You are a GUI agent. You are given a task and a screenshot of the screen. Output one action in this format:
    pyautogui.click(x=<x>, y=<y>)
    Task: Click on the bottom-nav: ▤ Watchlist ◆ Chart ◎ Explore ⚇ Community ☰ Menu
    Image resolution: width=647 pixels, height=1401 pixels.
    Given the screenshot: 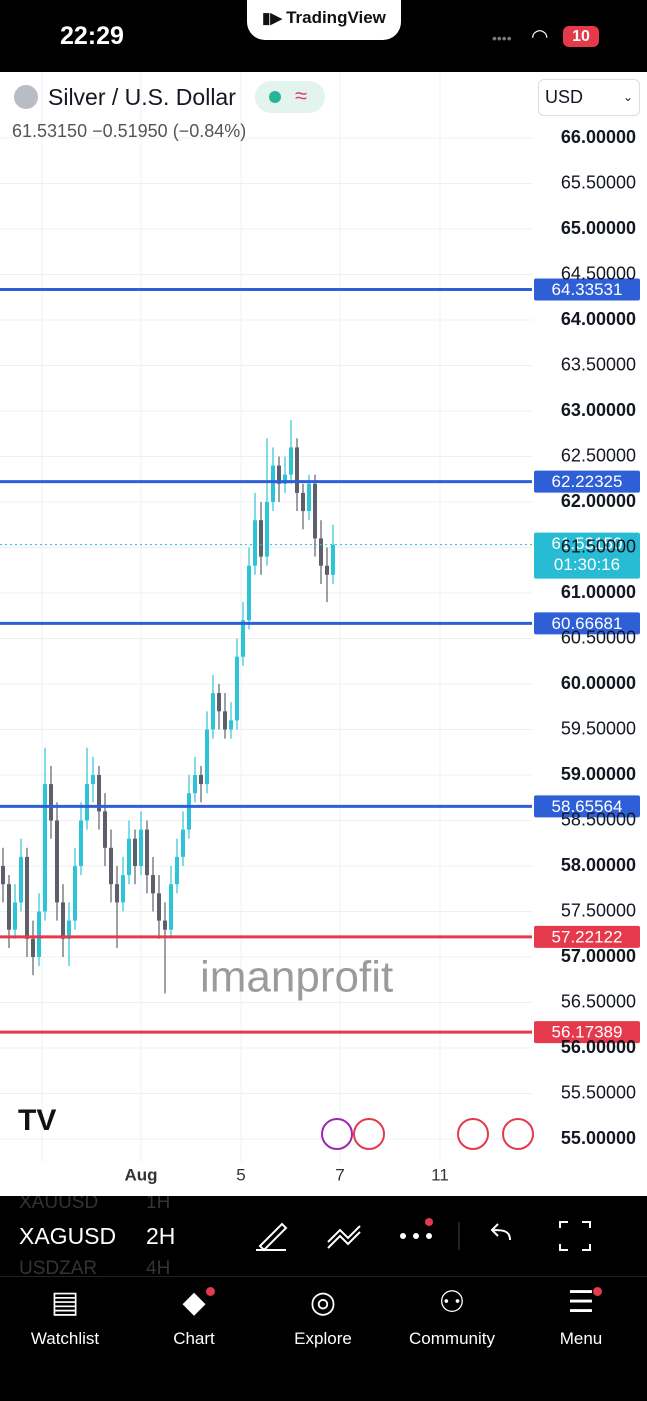 What is the action you would take?
    pyautogui.click(x=323, y=1338)
    